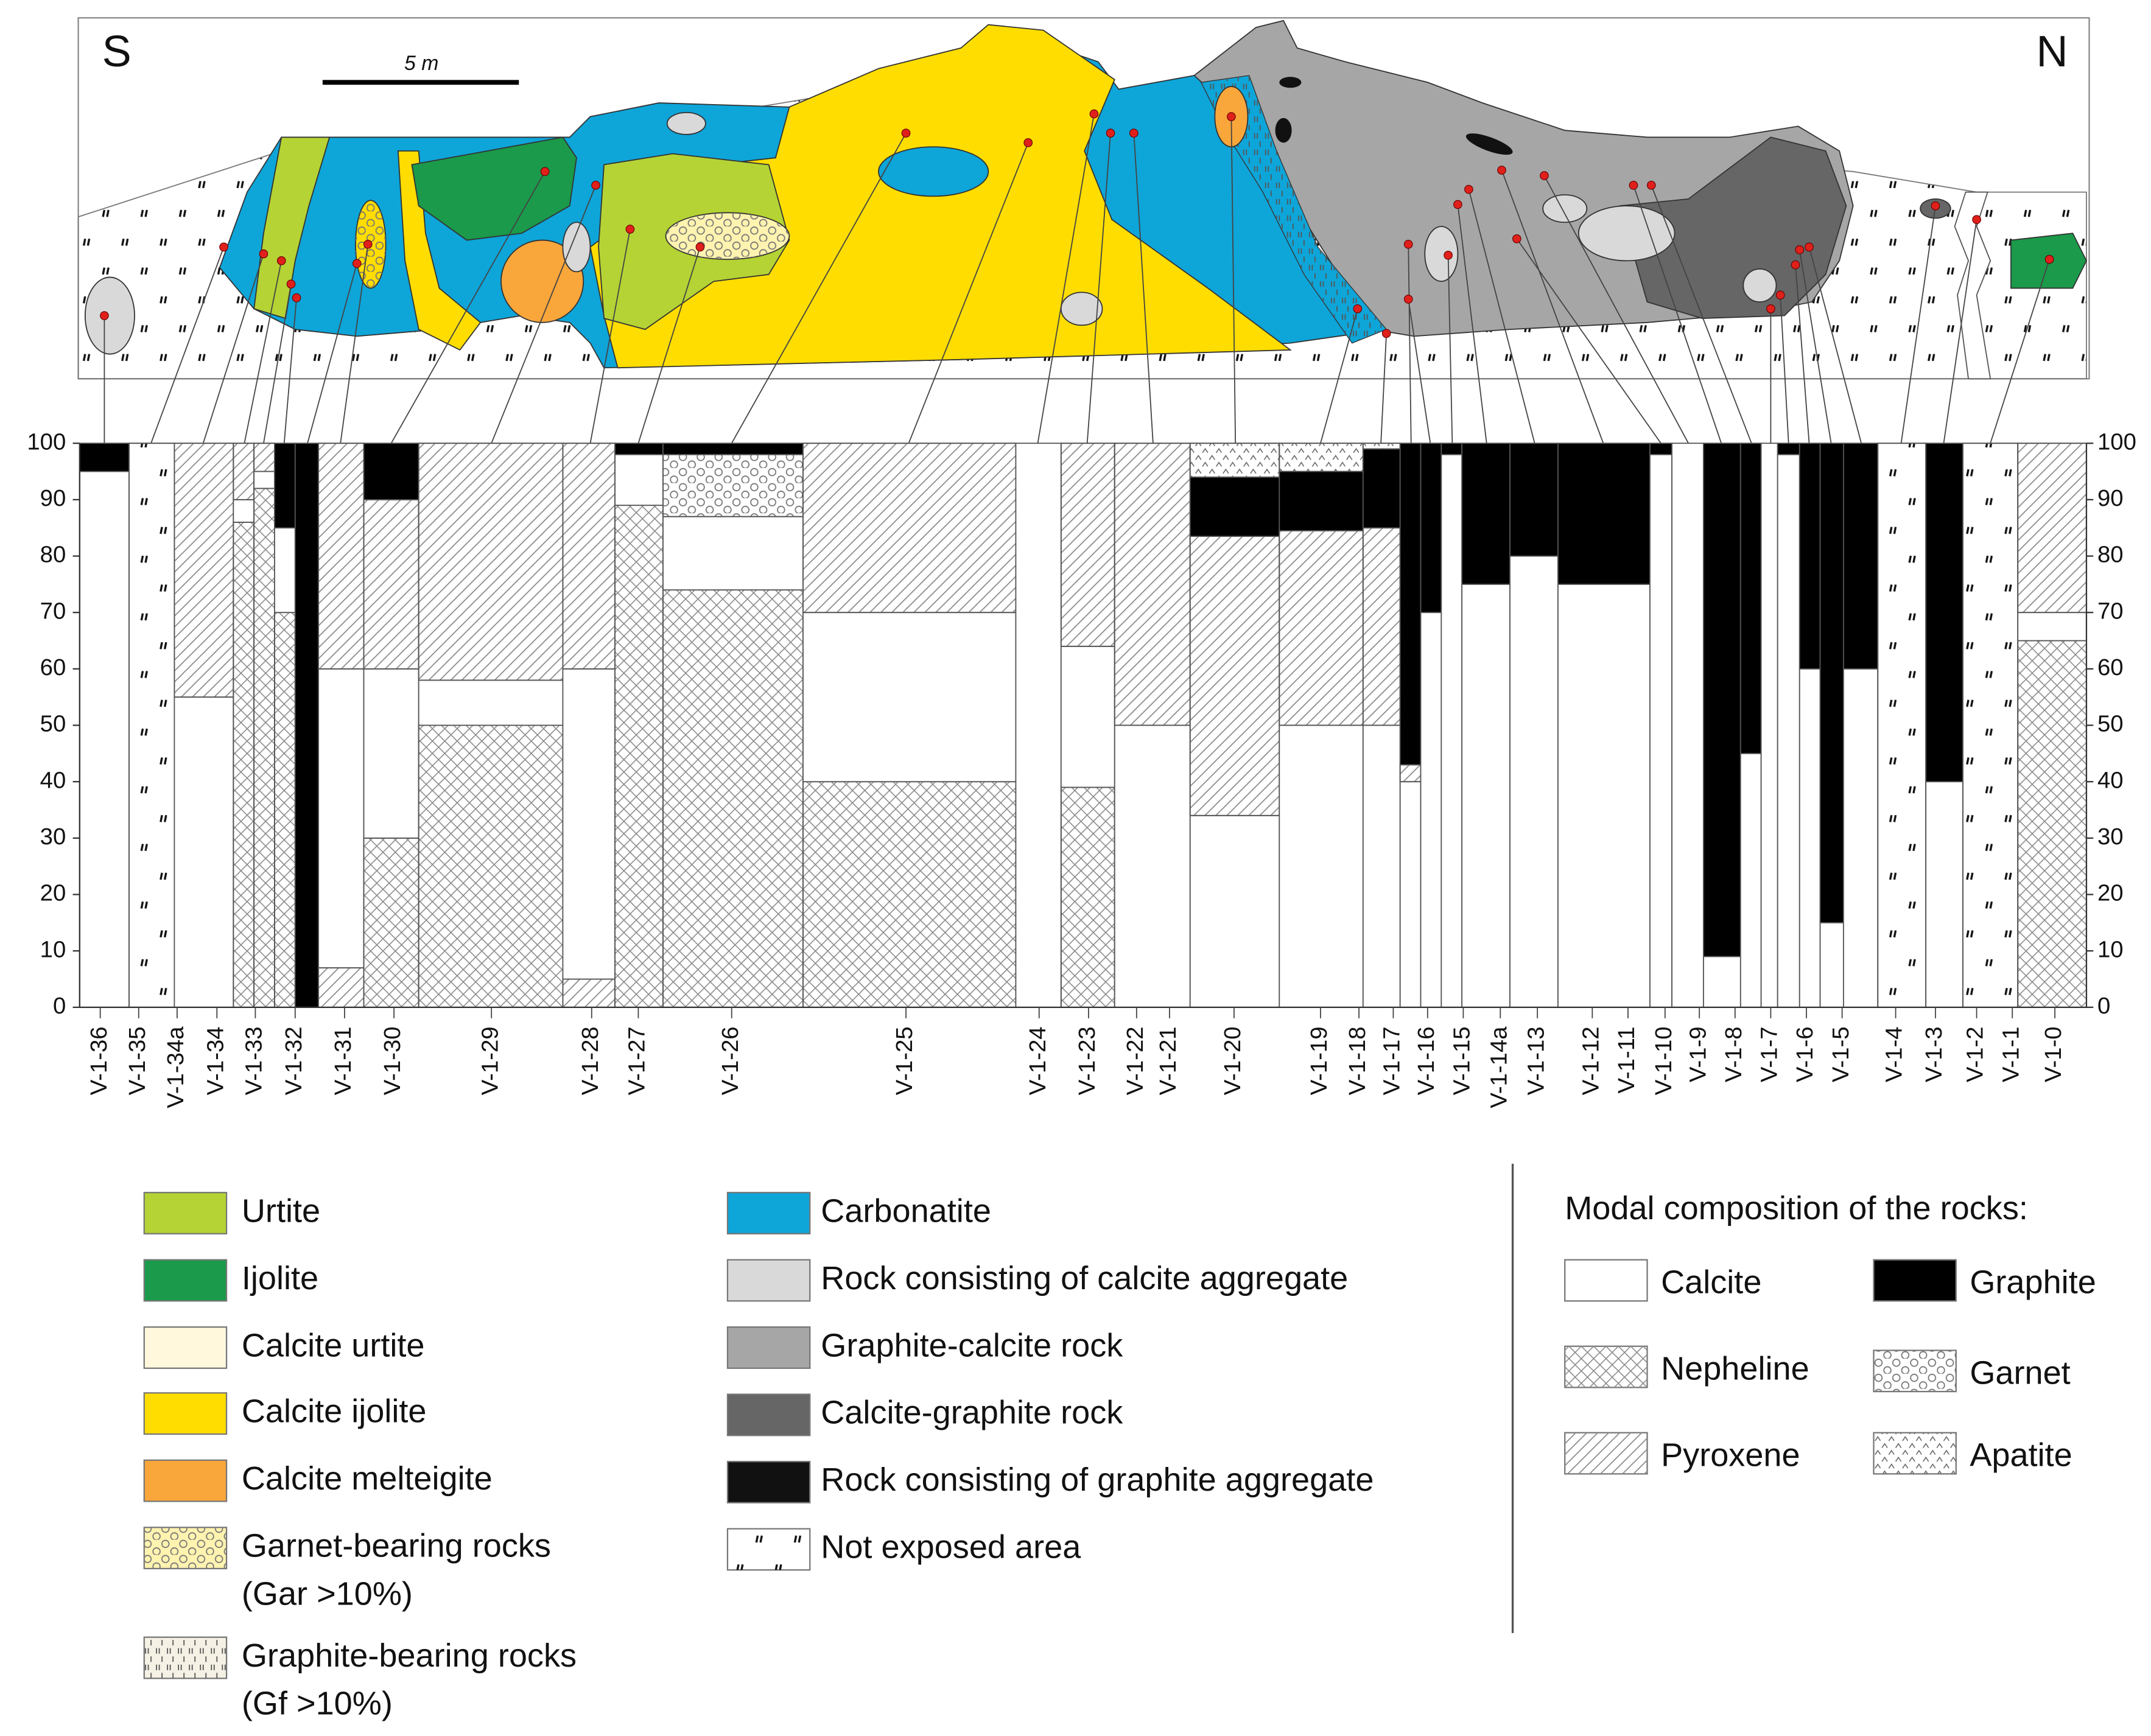 The image size is (2151, 1736). Describe the element at coordinates (53, 780) in the screenshot. I see `y-tick-label: 40` at that location.